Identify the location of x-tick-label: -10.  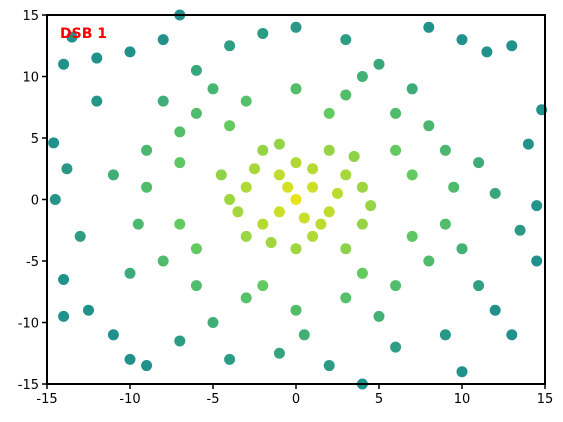
(129, 399).